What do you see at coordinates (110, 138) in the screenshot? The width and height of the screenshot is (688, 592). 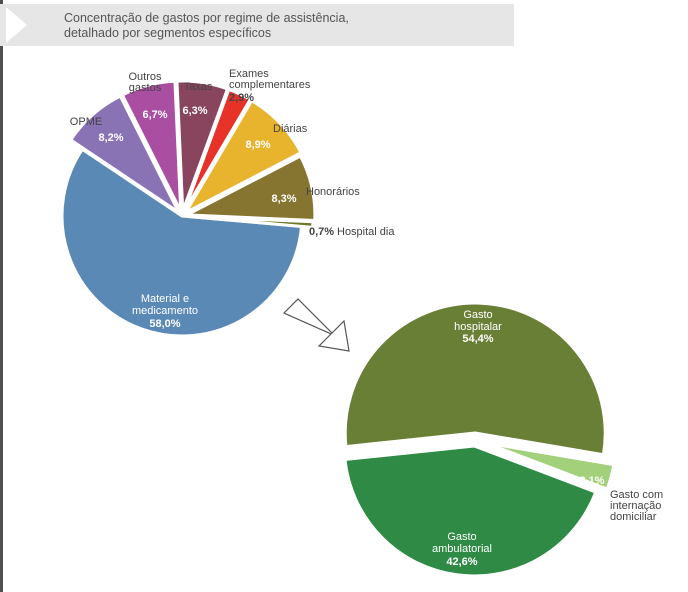 I see `pie1-value-opme: 8,2%` at bounding box center [110, 138].